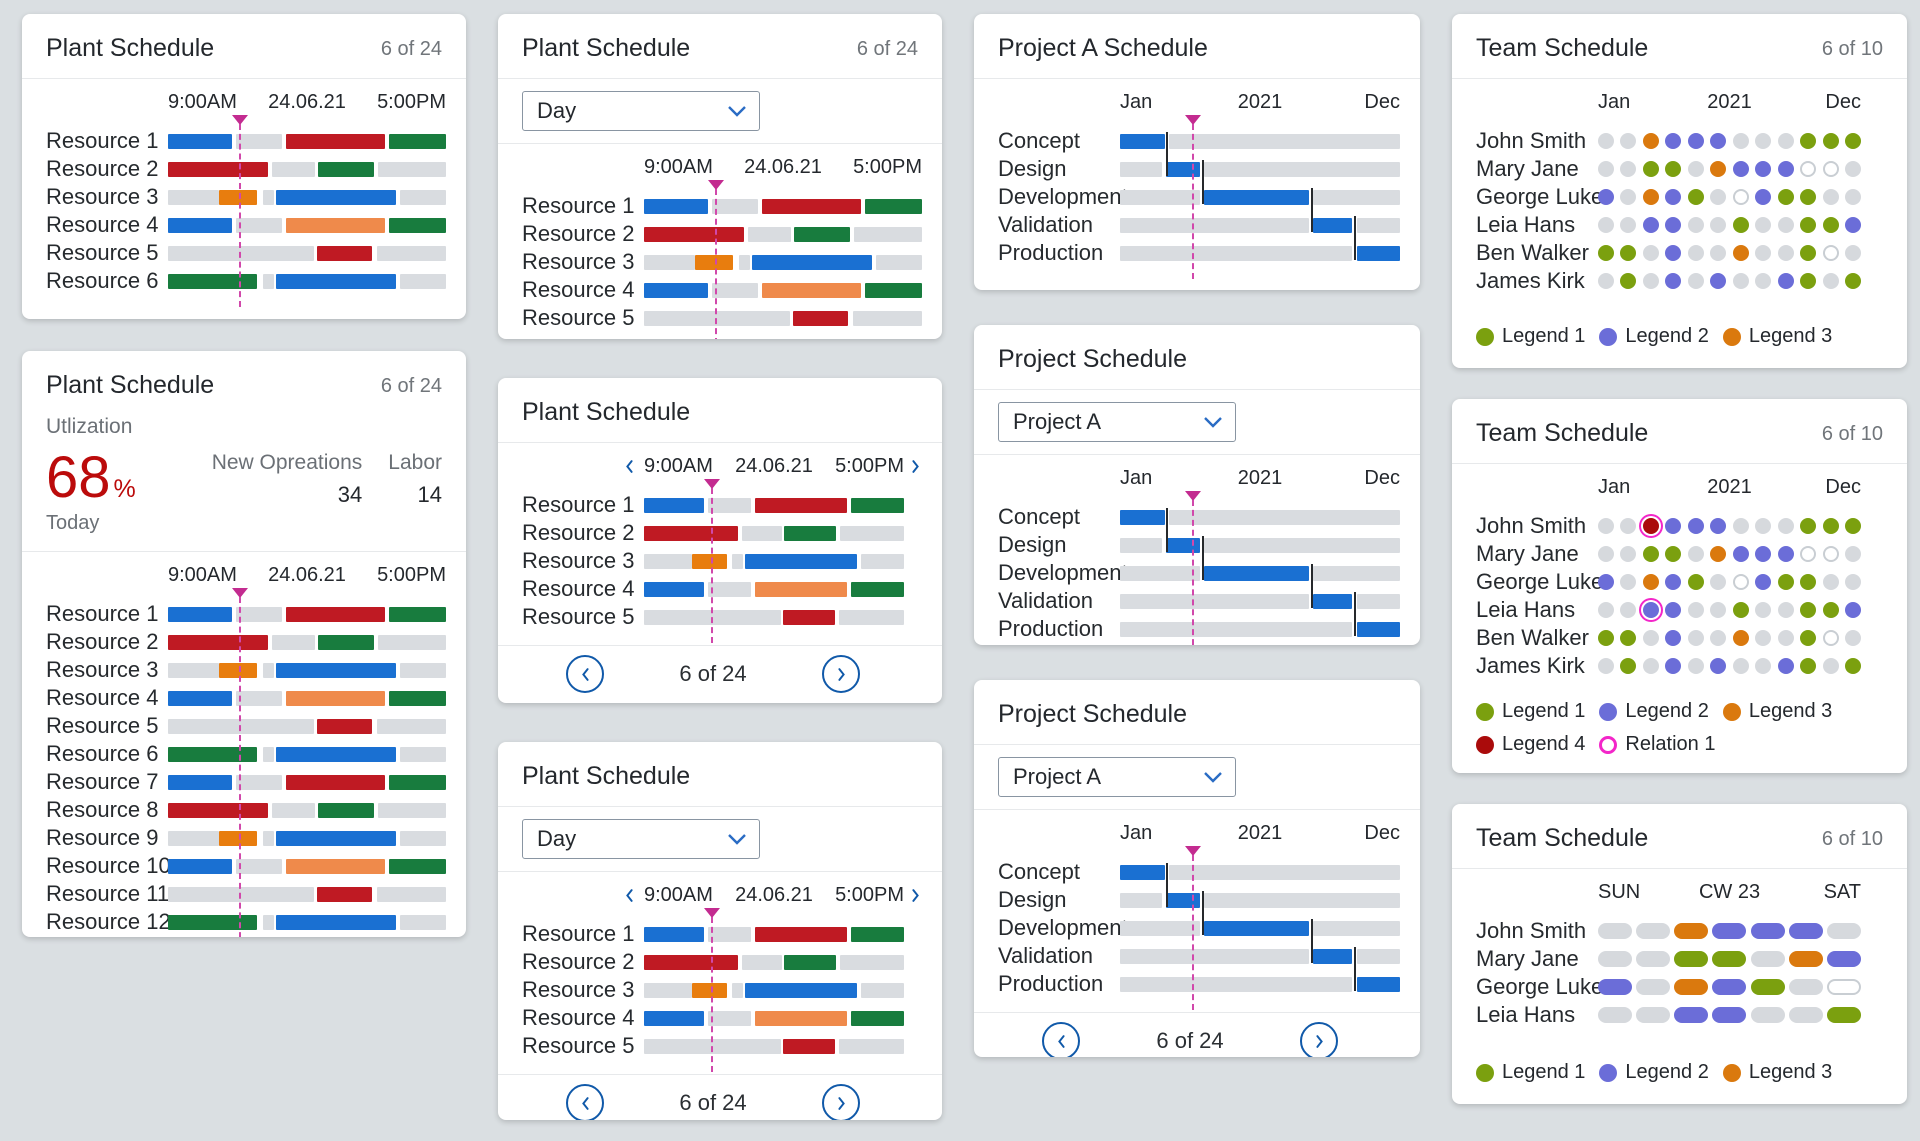  I want to click on row-label: Resource 6, so click(102, 280).